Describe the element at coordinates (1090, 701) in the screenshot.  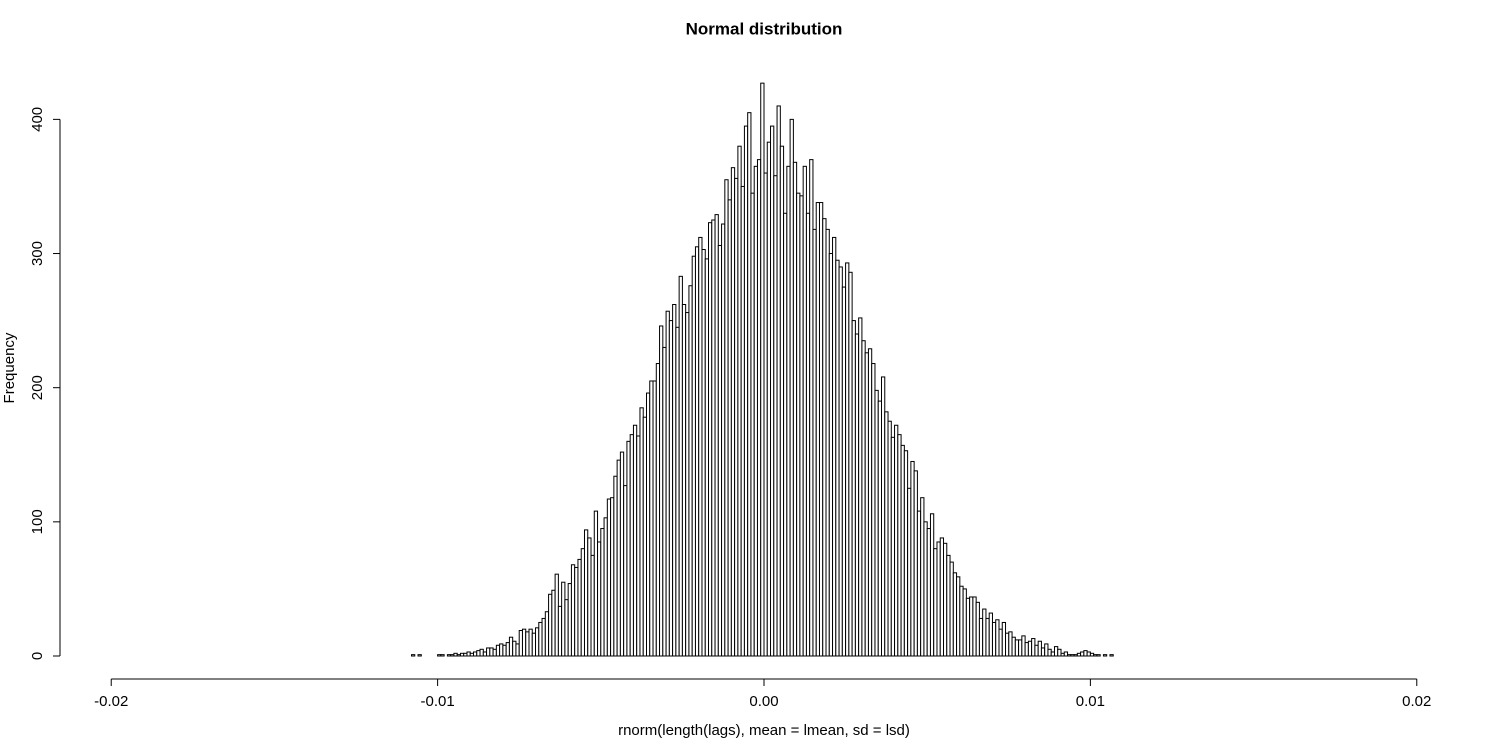
I see `x-tick-label: 0.01` at that location.